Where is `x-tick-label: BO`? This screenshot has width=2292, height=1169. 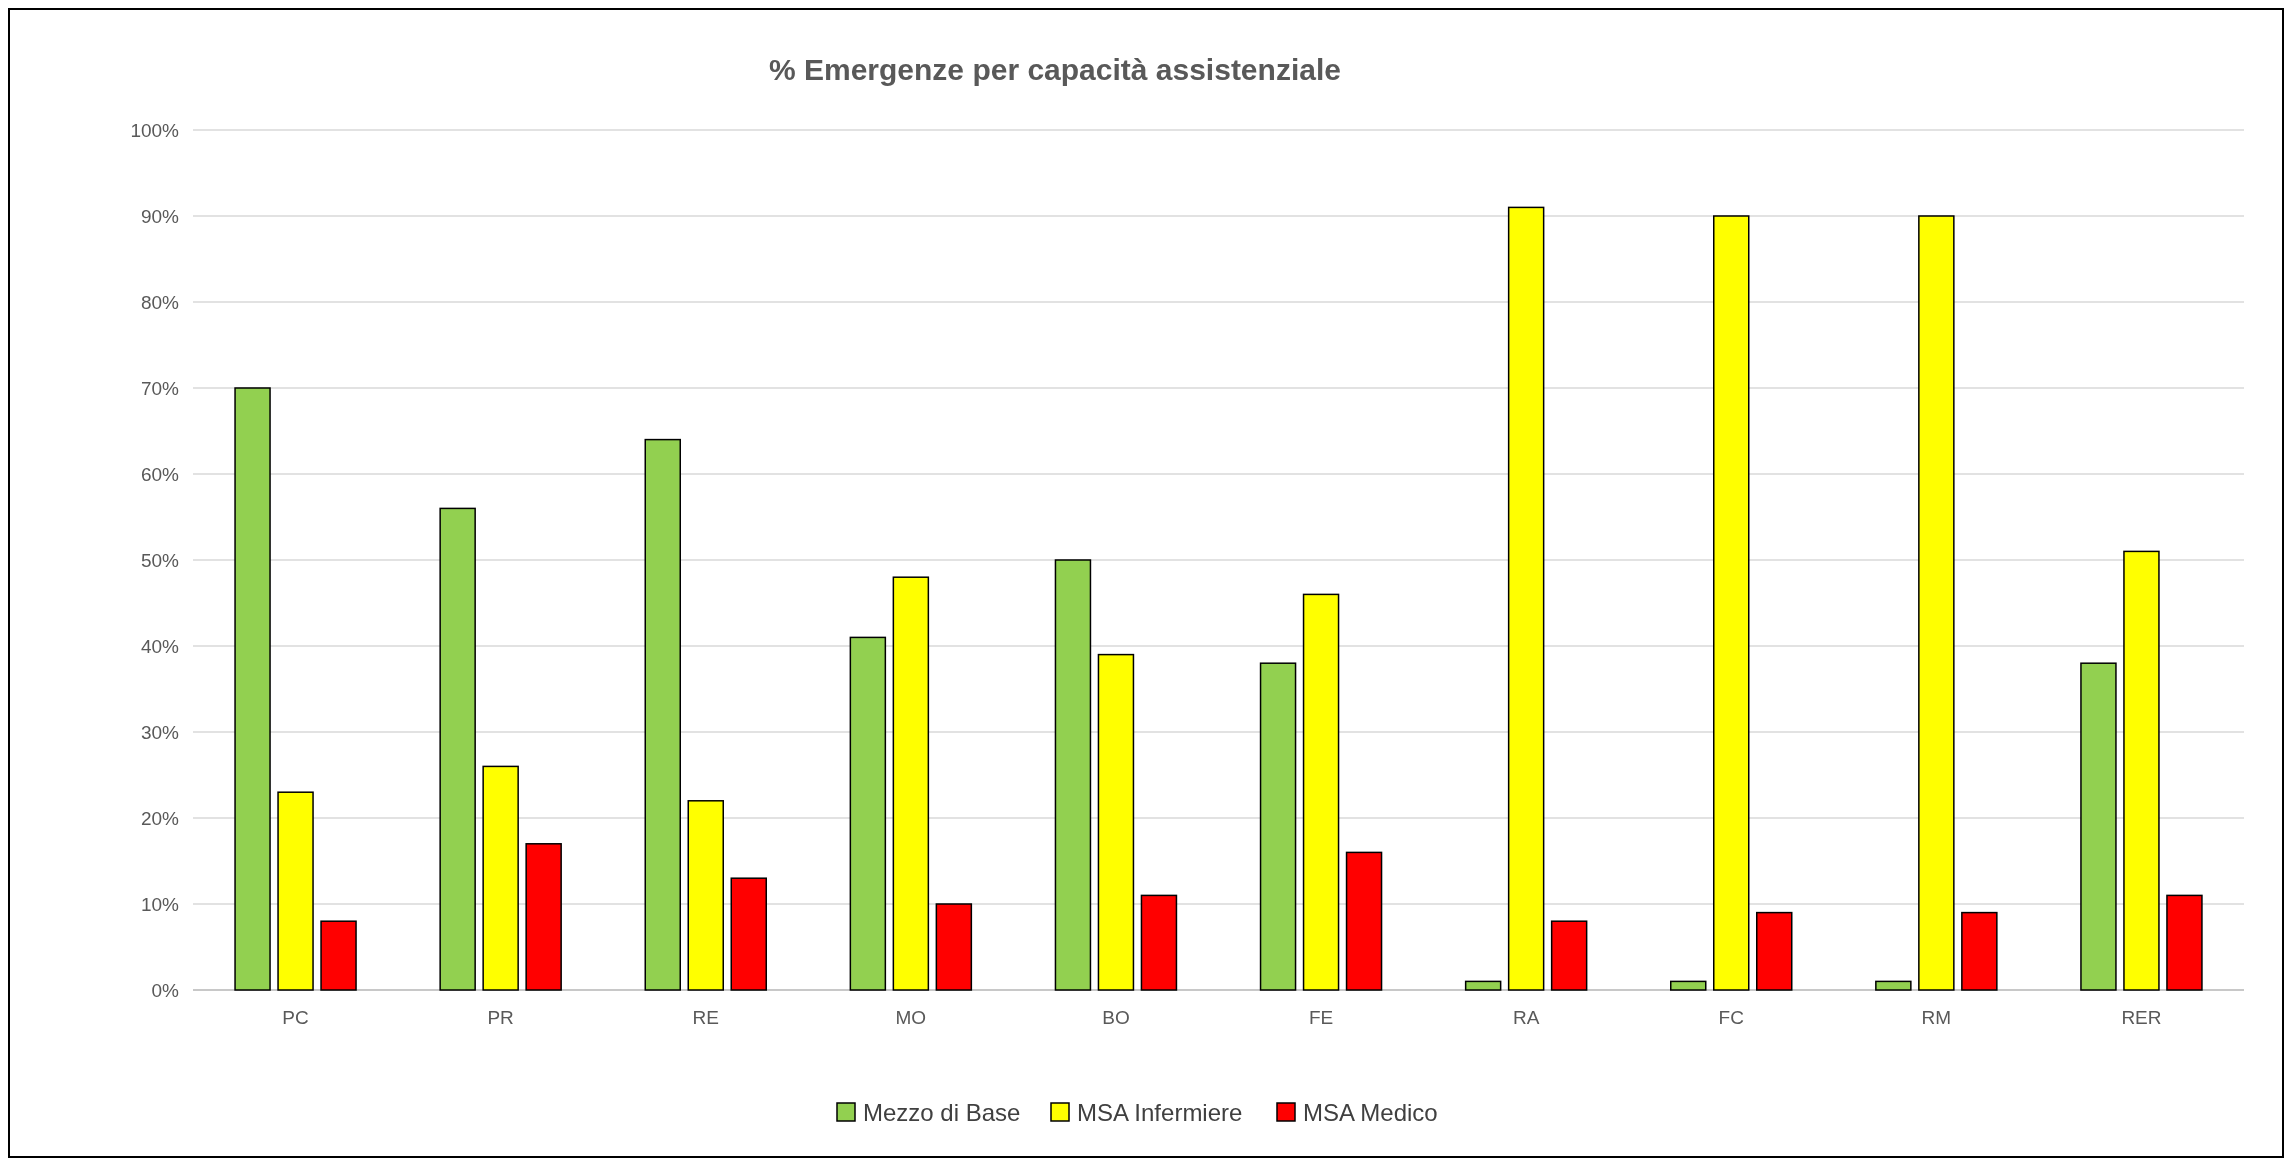 x-tick-label: BO is located at coordinates (1116, 1017).